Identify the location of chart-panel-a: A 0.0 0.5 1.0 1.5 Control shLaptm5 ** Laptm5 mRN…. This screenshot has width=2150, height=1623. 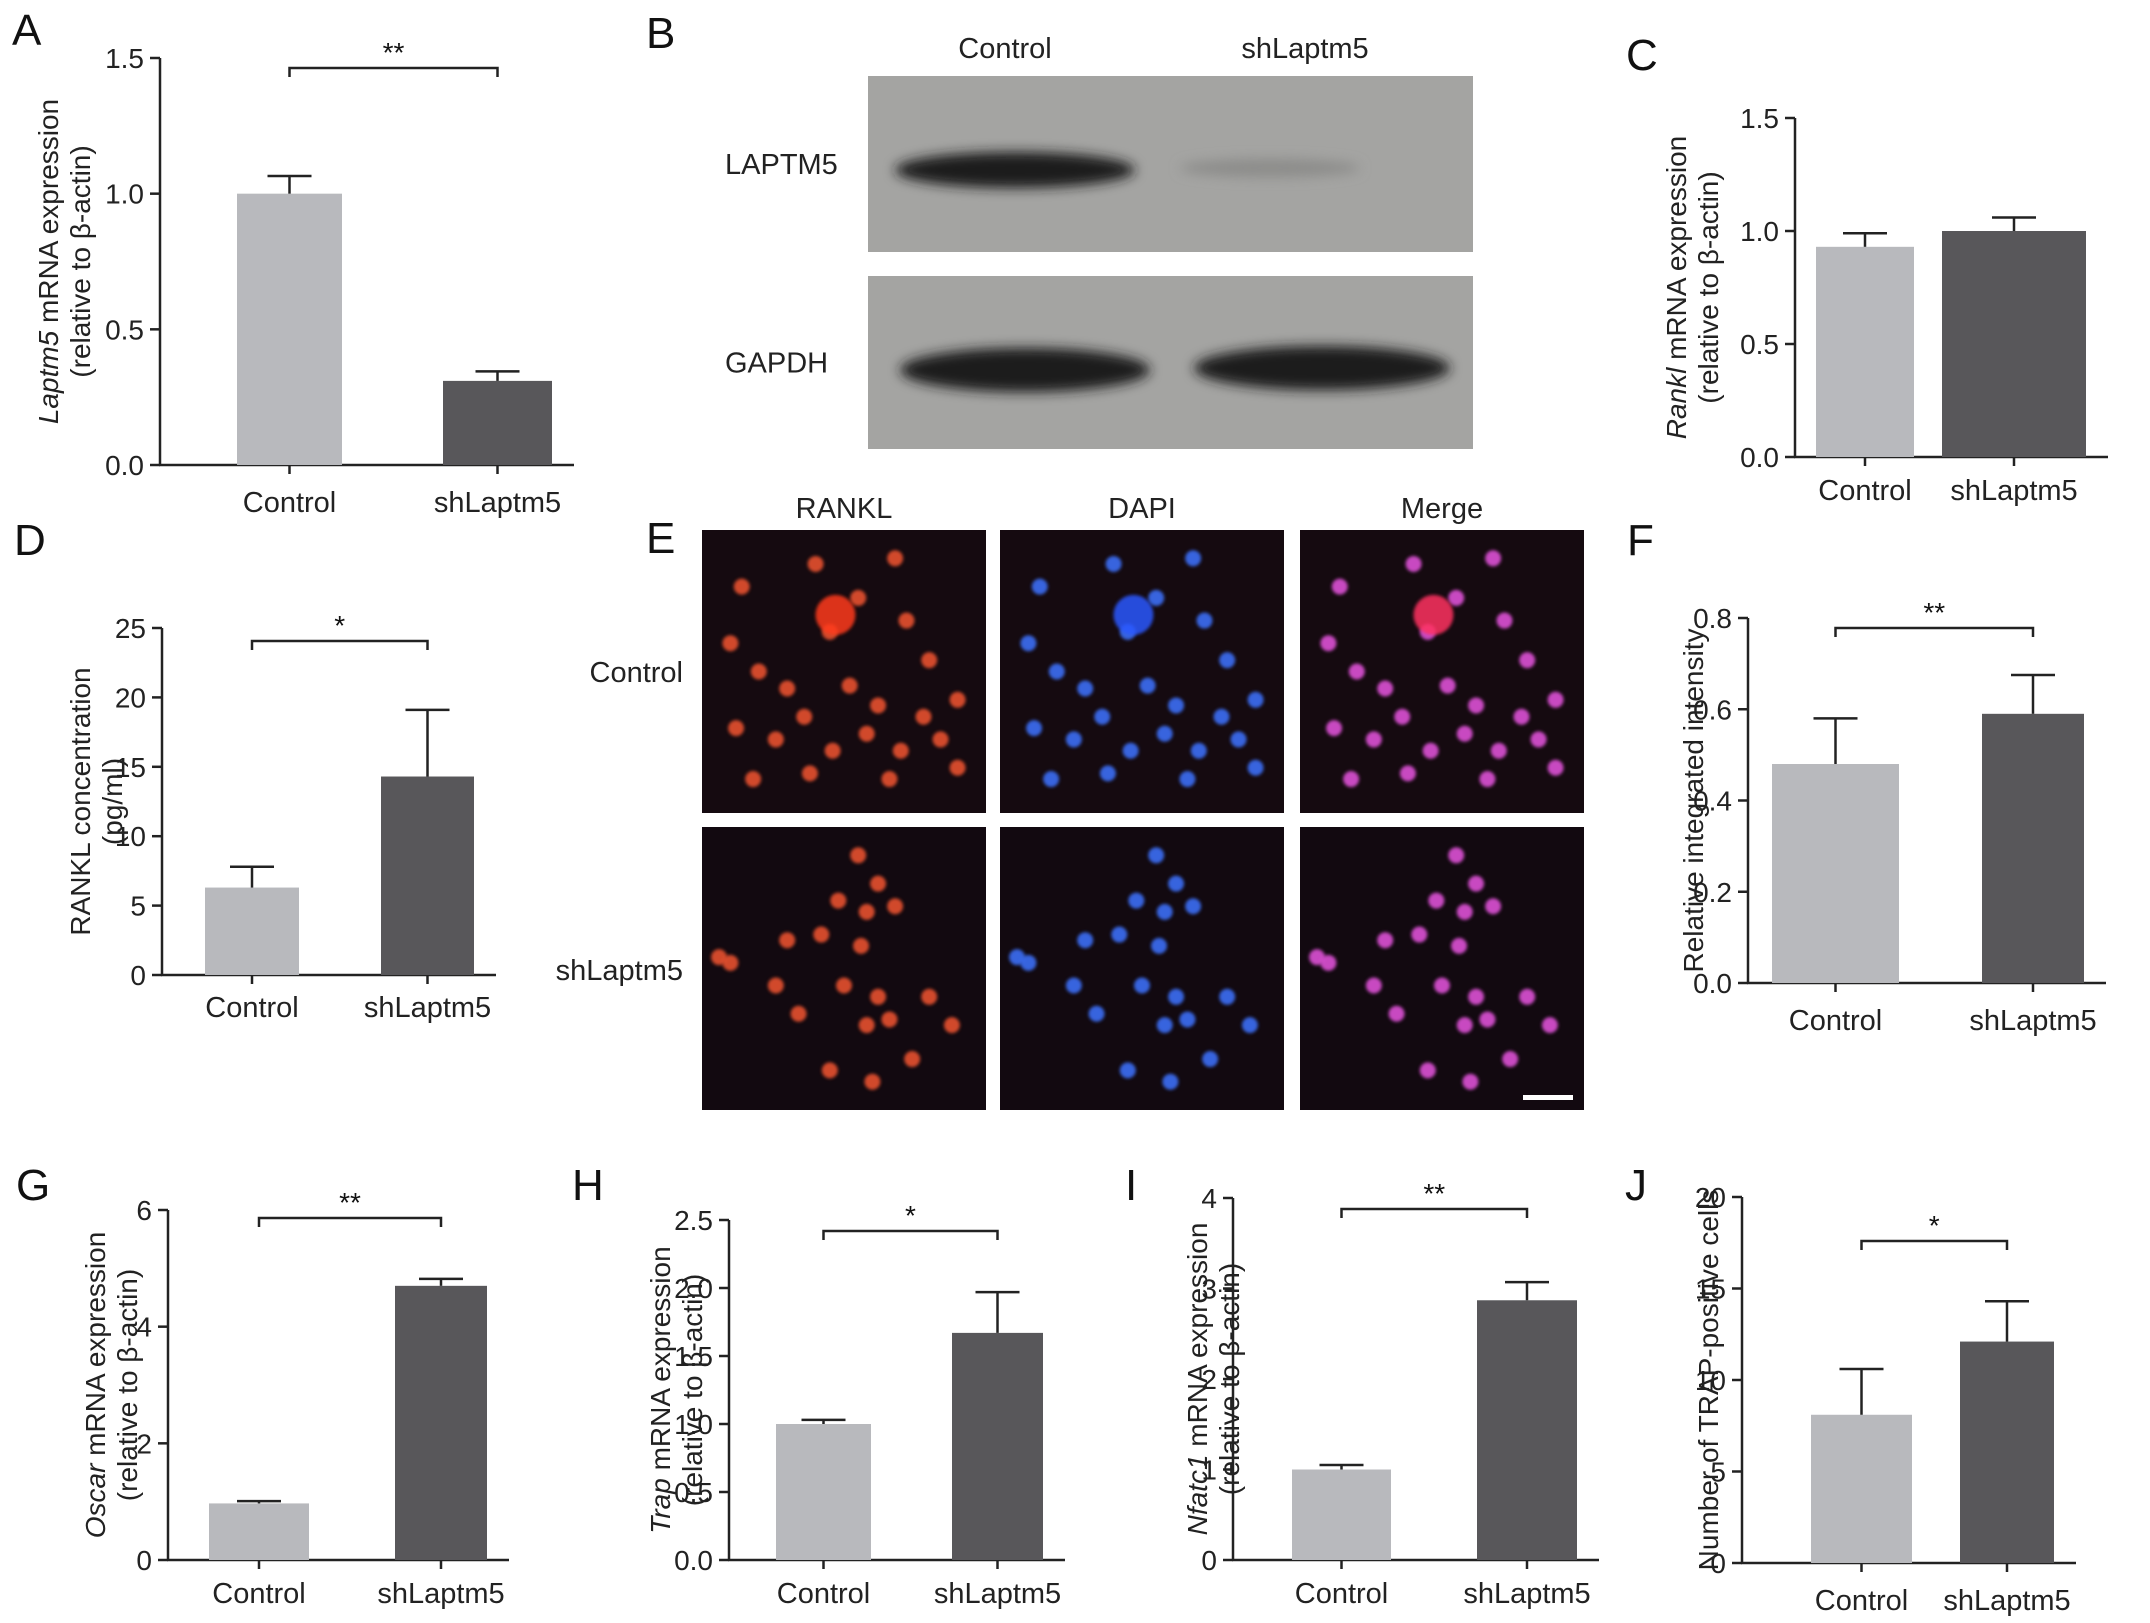
(293, 262).